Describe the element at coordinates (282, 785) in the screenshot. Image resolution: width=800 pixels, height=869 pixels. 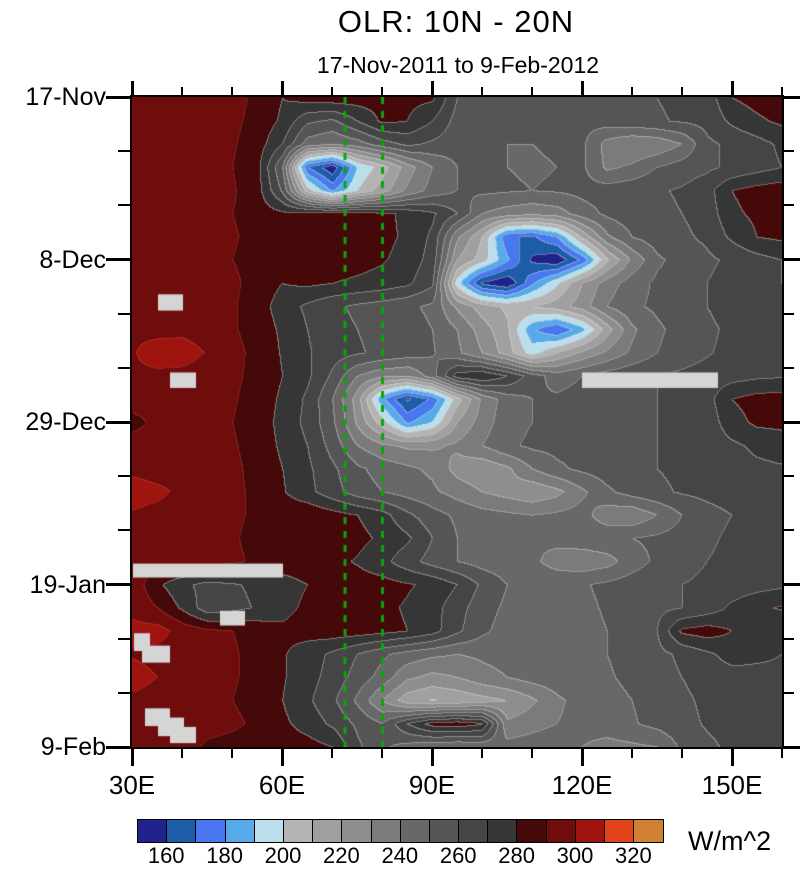
I see `x-tick-label: 60E` at that location.